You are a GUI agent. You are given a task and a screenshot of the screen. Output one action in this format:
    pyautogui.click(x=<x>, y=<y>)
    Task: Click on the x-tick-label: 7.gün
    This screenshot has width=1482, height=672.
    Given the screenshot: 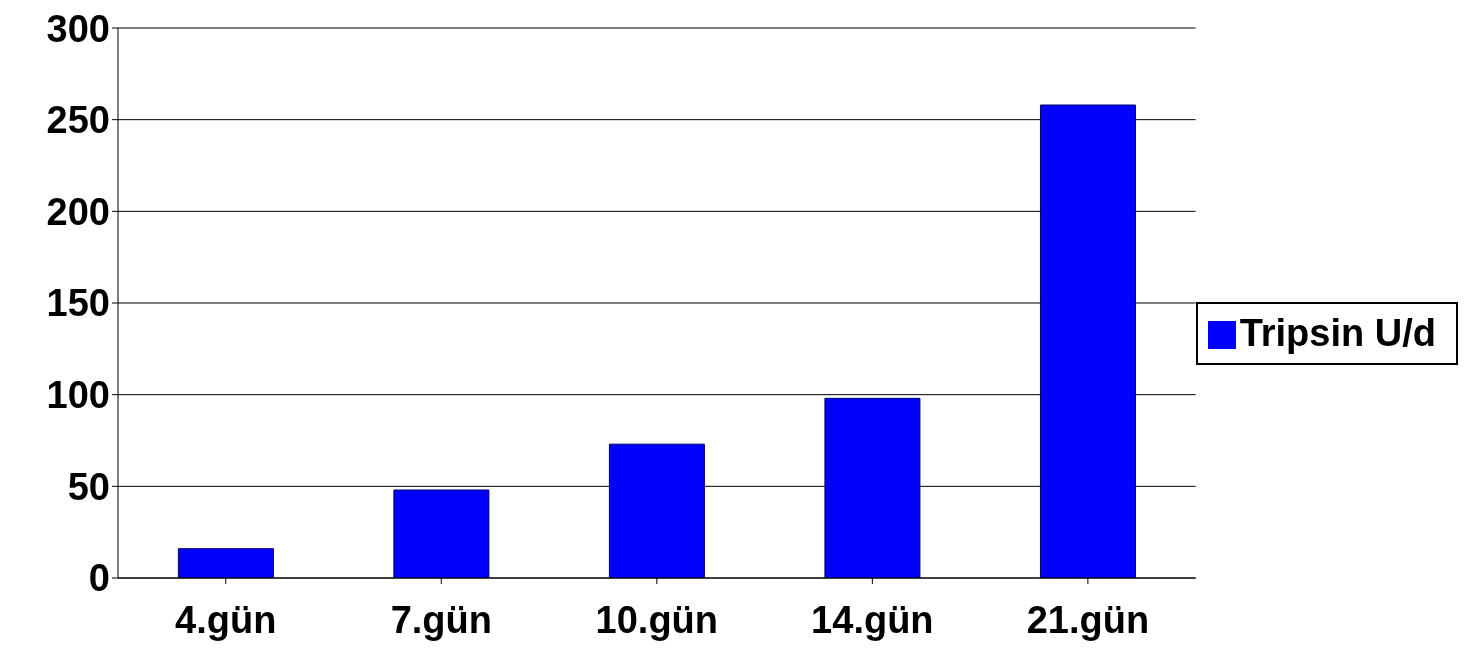 What is the action you would take?
    pyautogui.click(x=441, y=619)
    